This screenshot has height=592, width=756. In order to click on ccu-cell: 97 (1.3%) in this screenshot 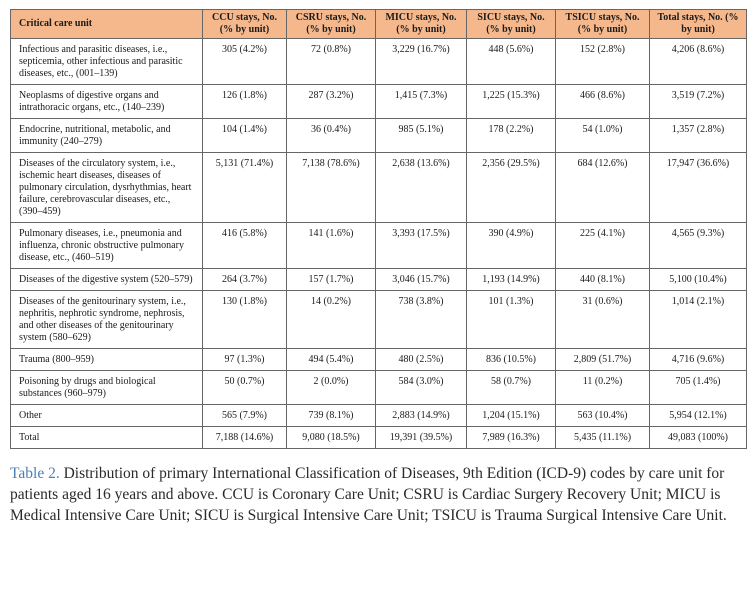, I will do `click(244, 359)`.